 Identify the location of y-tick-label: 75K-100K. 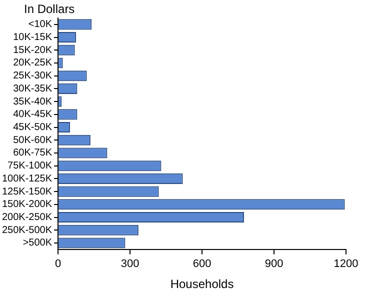
(30, 166).